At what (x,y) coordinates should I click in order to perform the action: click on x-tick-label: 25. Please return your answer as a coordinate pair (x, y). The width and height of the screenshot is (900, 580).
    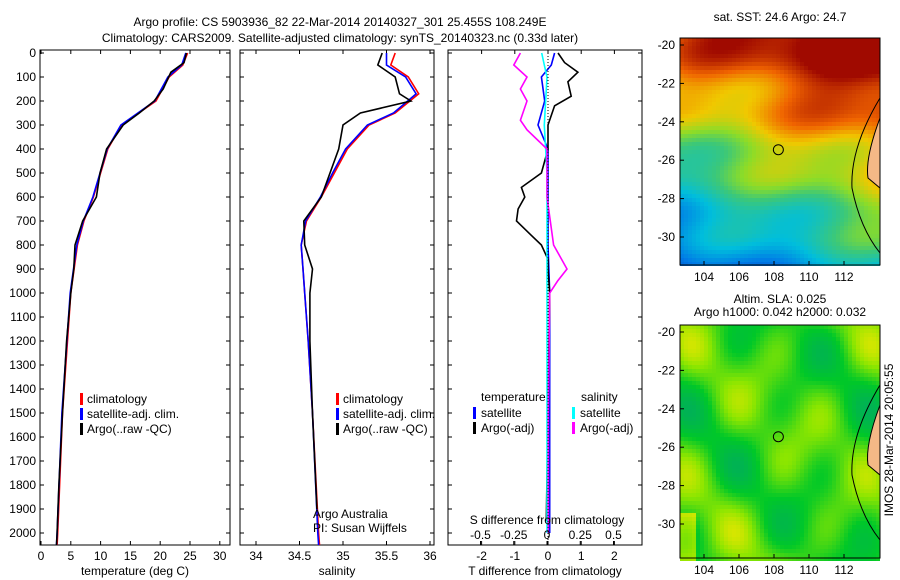
    Looking at the image, I should click on (190, 556).